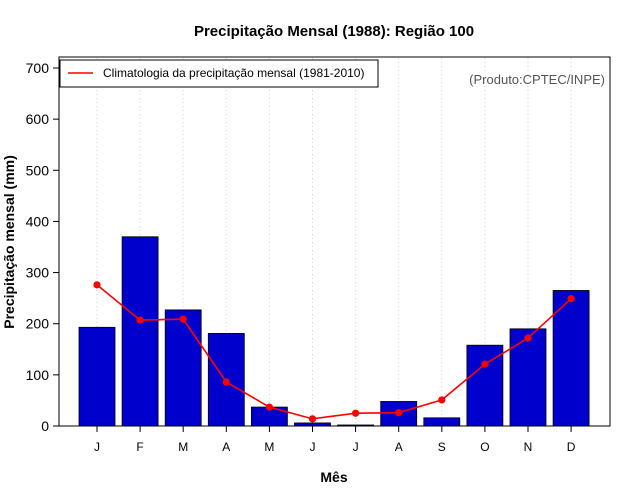  Describe the element at coordinates (42, 247) in the screenshot. I see `y-axis: 0 100 200 300 400 500 600 700` at that location.